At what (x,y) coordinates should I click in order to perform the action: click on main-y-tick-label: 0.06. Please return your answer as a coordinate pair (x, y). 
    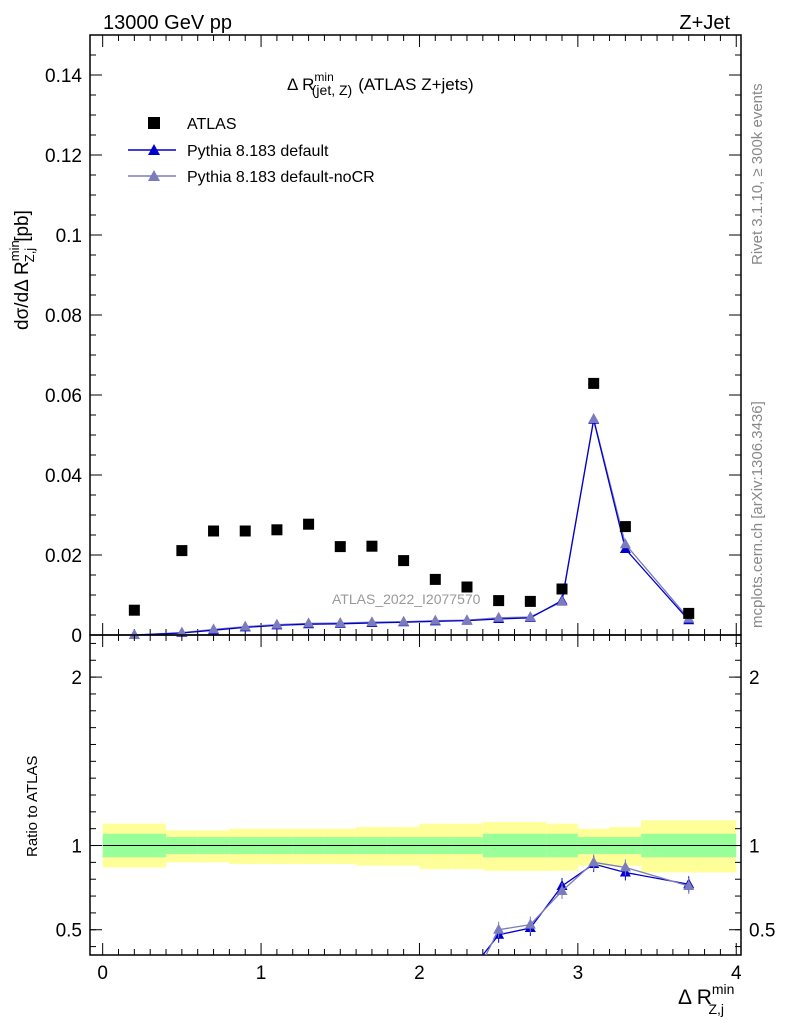
    Looking at the image, I should click on (63, 396).